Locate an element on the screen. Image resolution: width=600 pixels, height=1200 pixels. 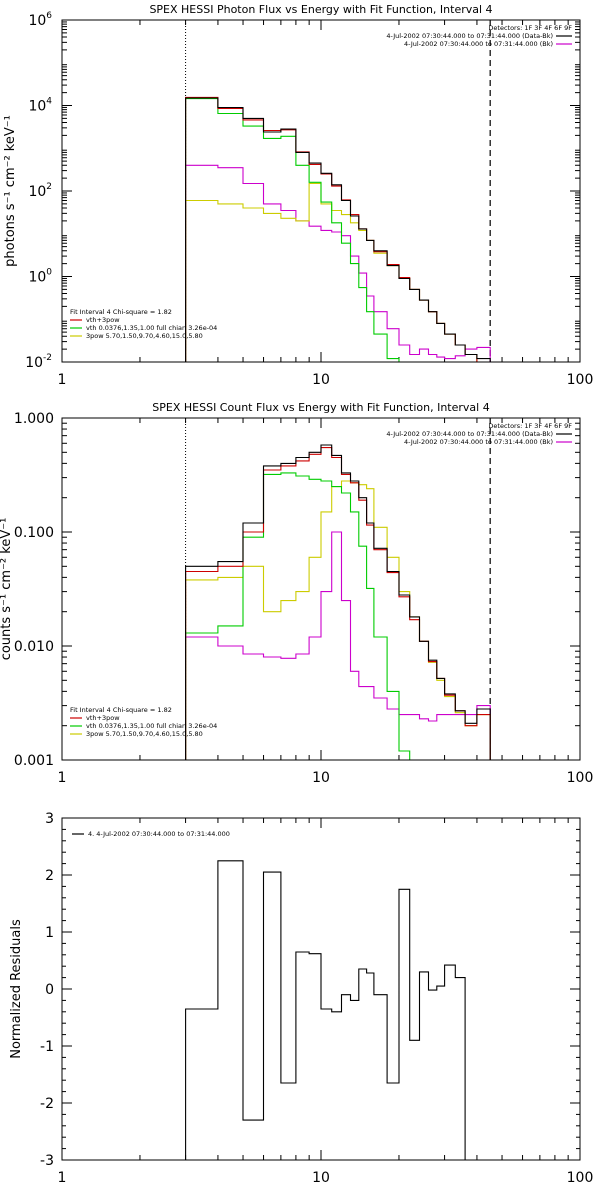
y-tick-label: 0.001 is located at coordinates (34, 761).